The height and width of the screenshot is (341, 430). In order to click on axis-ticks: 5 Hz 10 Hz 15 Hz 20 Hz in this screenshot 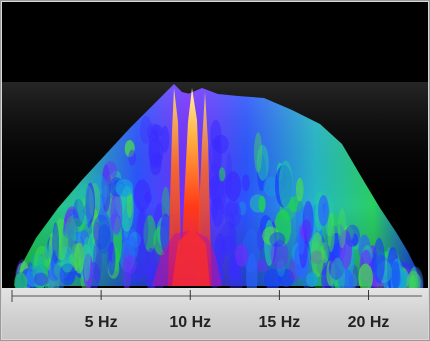, I will do `click(200, 310)`.